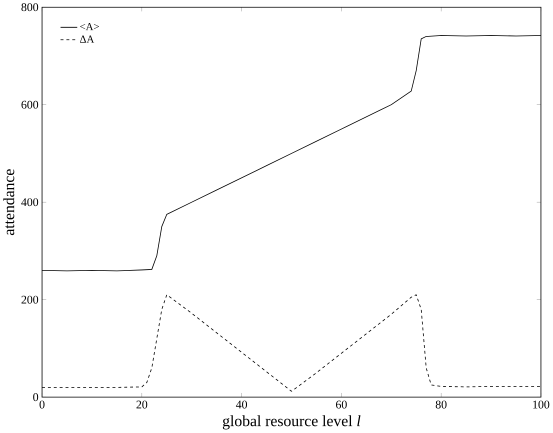 This screenshot has width=553, height=433. Describe the element at coordinates (87, 39) in the screenshot. I see `legend-label: ΔA` at that location.